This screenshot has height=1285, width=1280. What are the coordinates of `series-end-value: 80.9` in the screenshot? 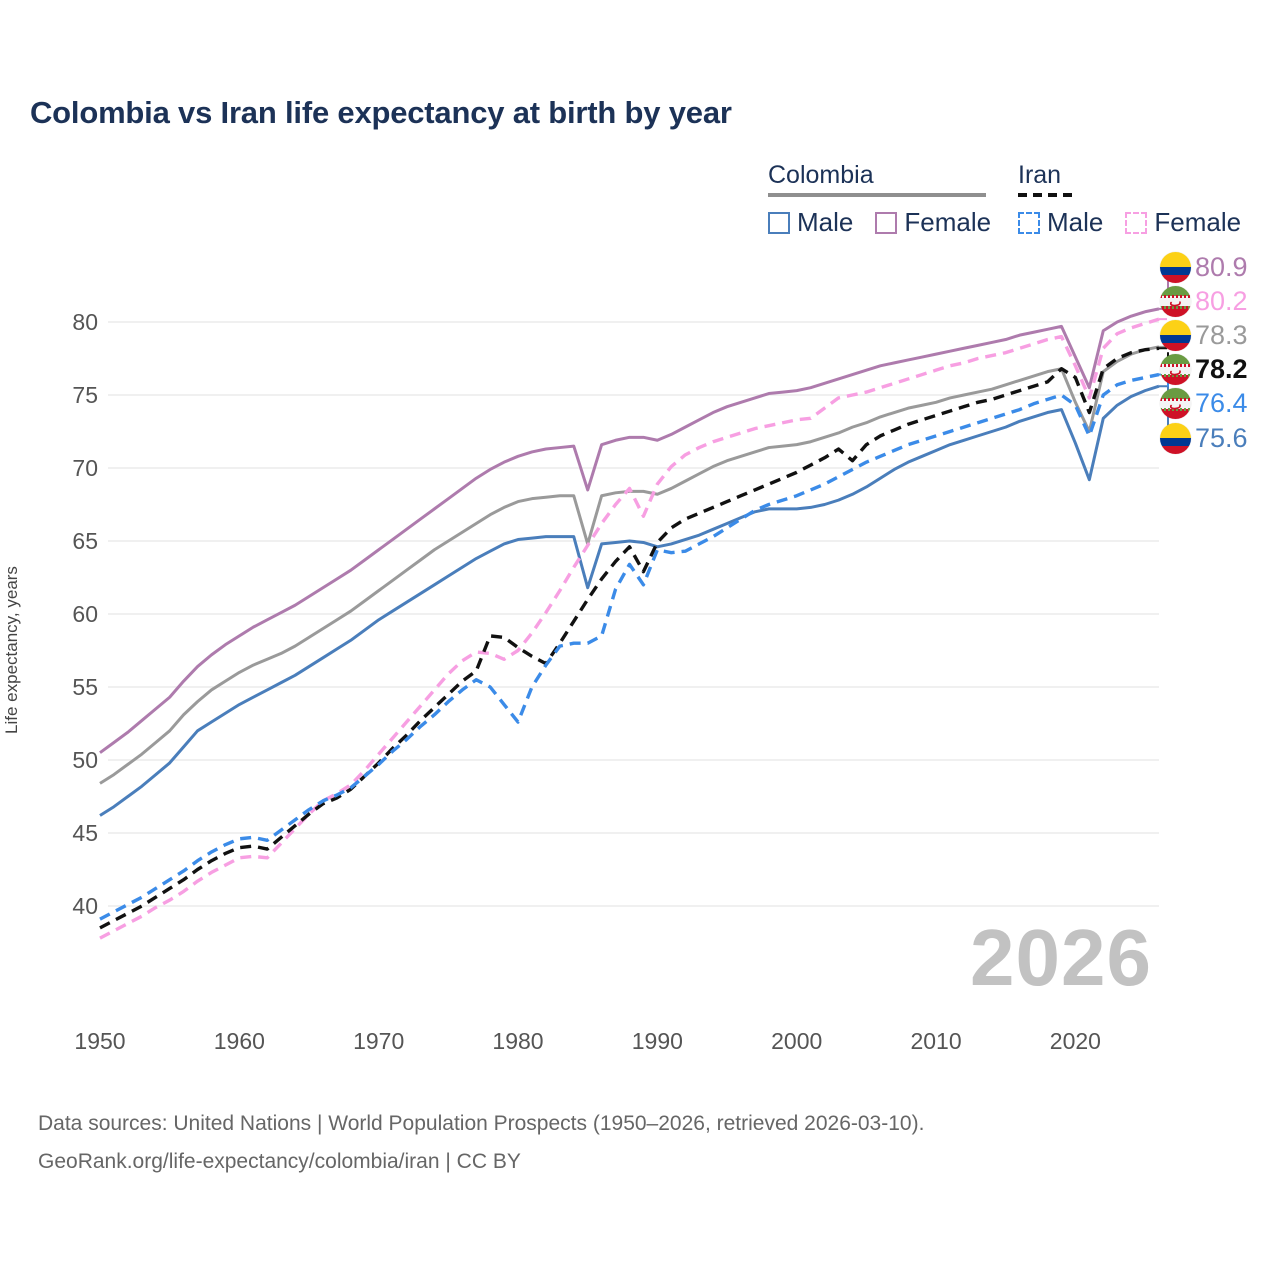 It's located at (1221, 266).